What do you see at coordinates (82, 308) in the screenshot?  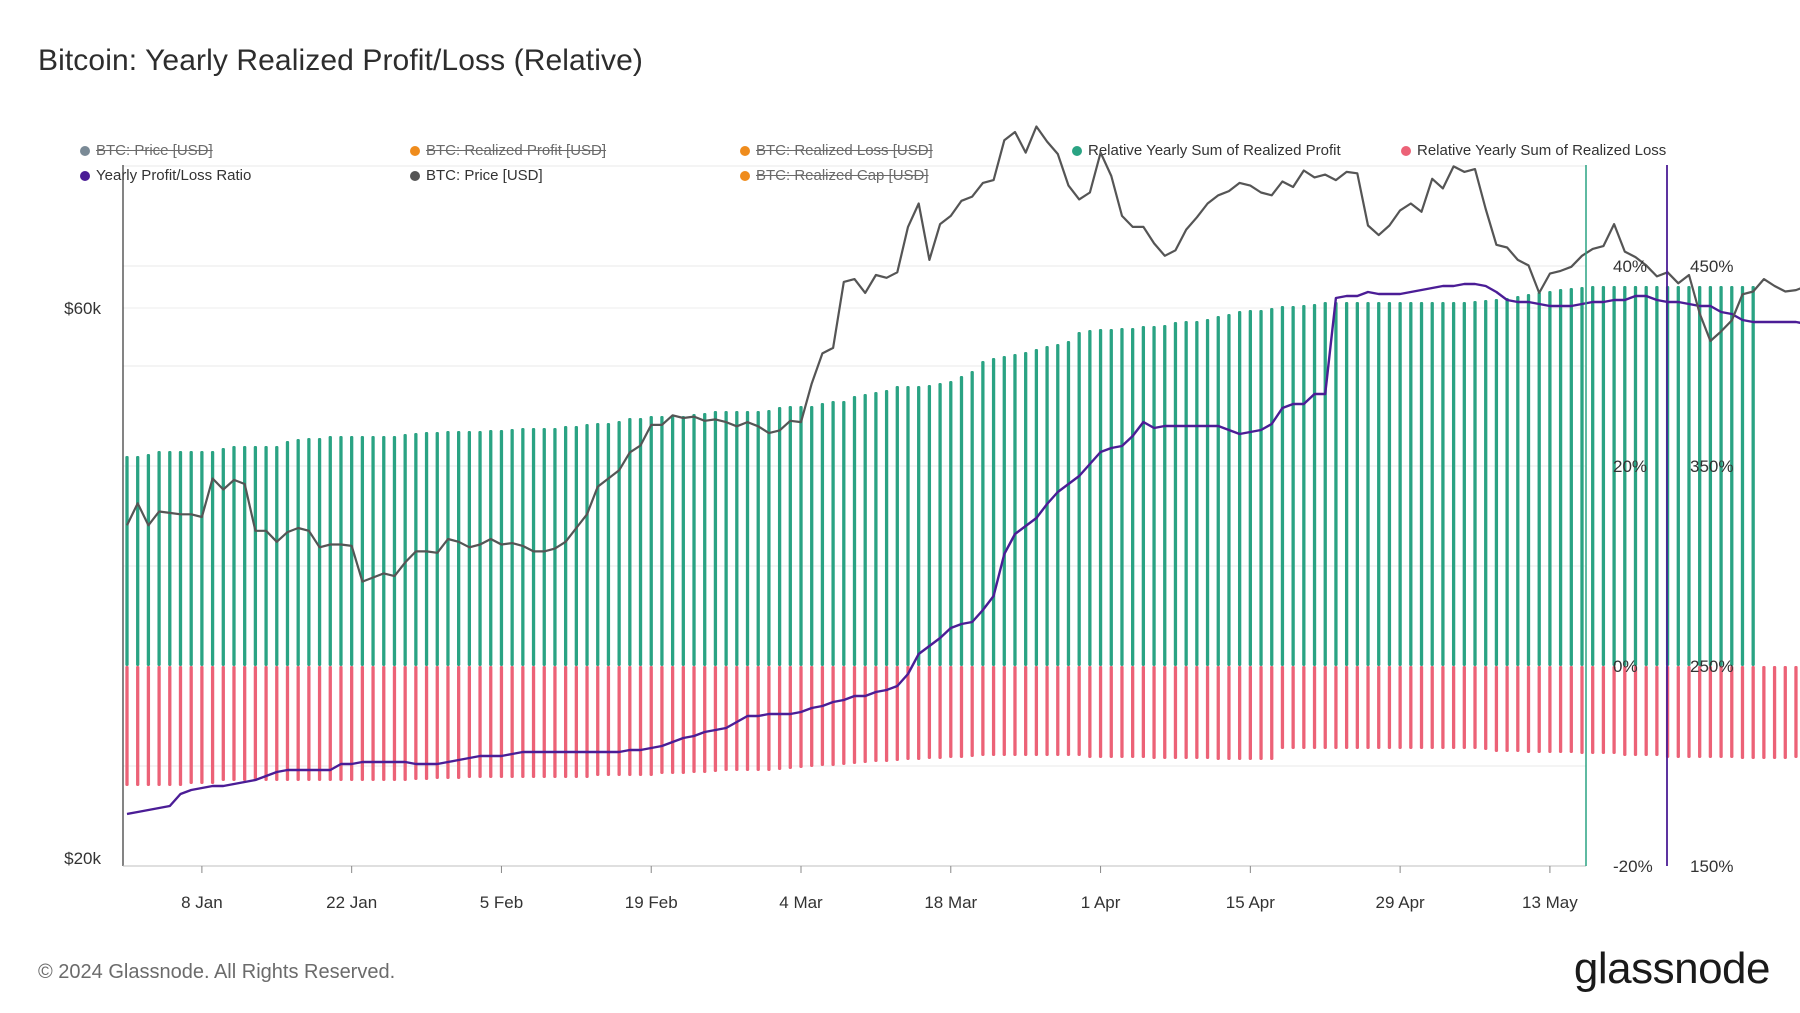 I see `price-tick-label: $60k` at bounding box center [82, 308].